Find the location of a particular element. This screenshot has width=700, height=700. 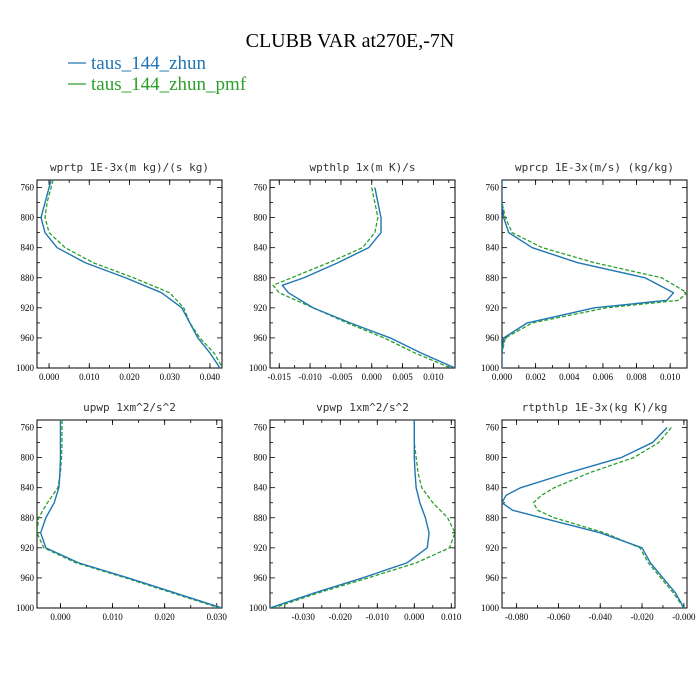

figure-title: CLUBB VAR at270E,-7N is located at coordinates (350, 41).